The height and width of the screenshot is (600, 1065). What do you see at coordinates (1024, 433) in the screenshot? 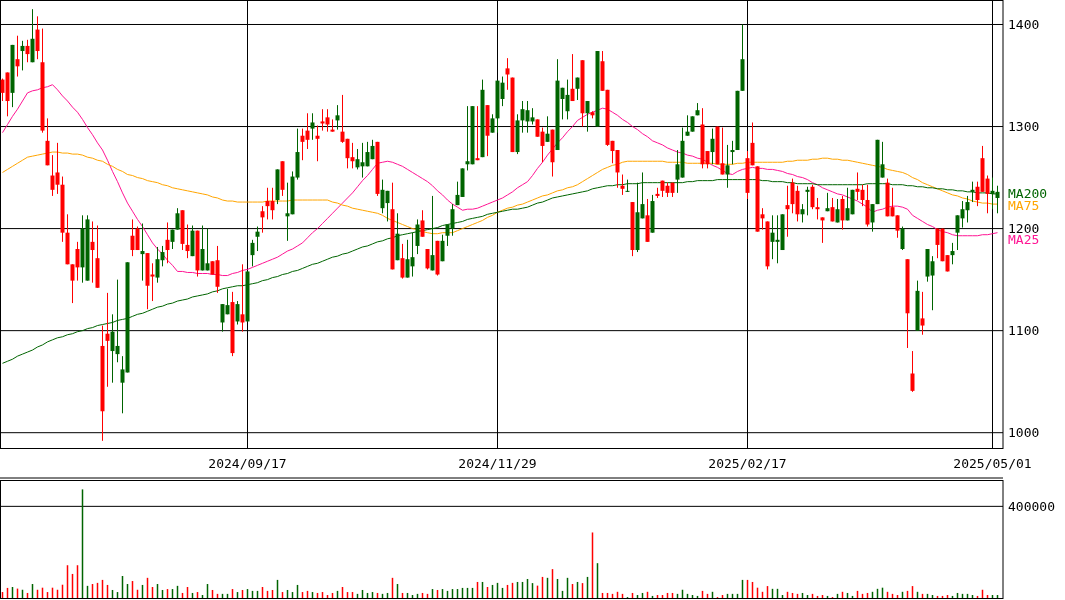
I see `y-tick-label: 1000` at bounding box center [1024, 433].